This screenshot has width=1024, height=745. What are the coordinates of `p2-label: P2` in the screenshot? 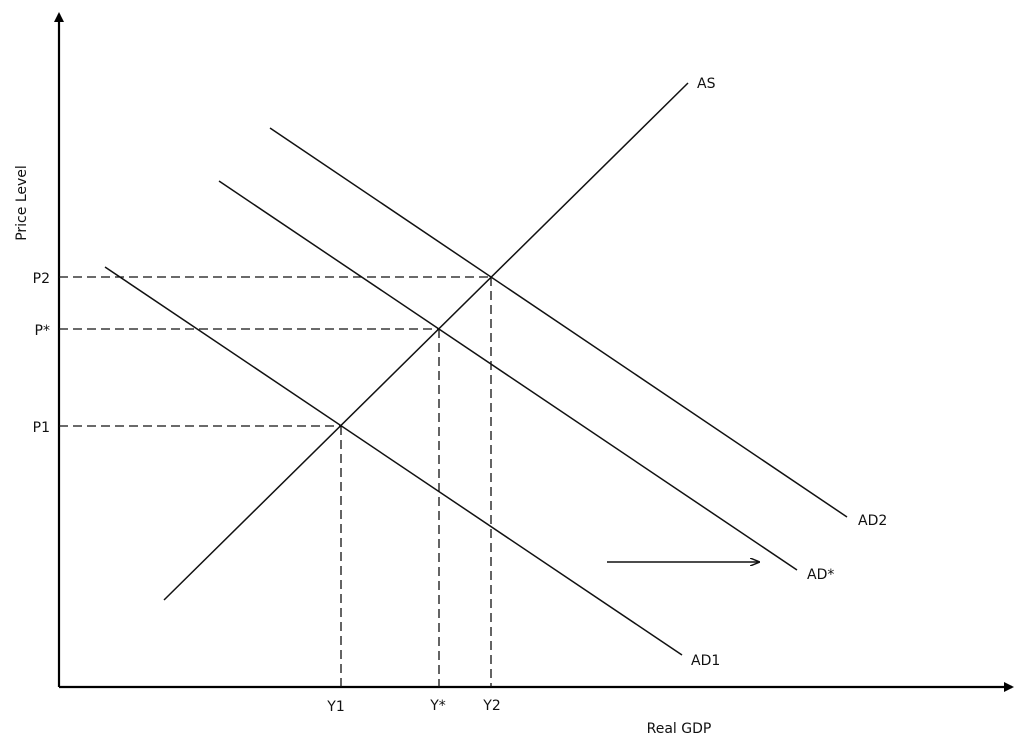 It's located at (41, 279).